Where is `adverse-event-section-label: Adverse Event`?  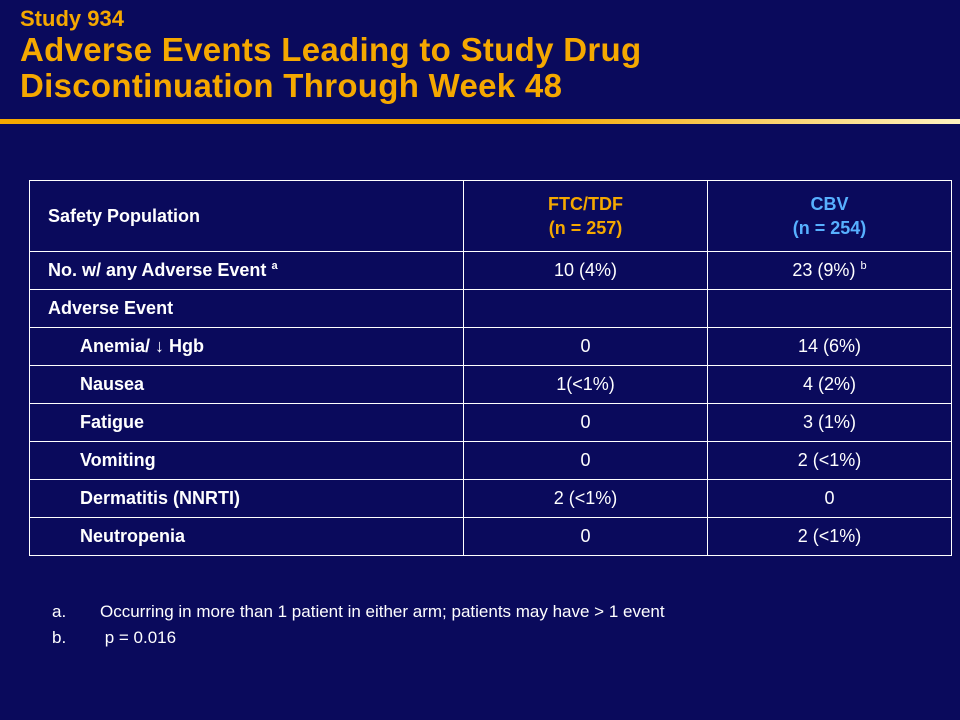
adverse-event-section-label: Adverse Event is located at coordinates (246, 308).